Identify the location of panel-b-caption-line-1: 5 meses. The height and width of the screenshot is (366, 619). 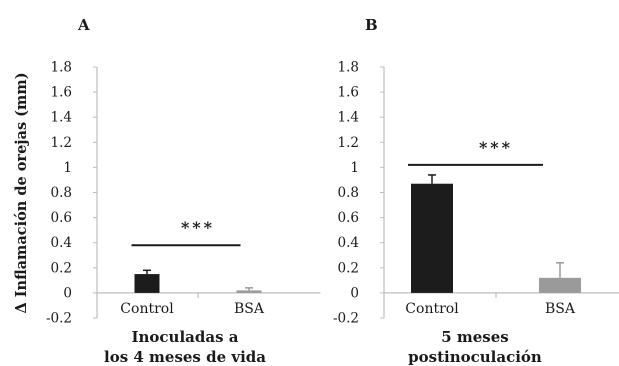
(475, 337).